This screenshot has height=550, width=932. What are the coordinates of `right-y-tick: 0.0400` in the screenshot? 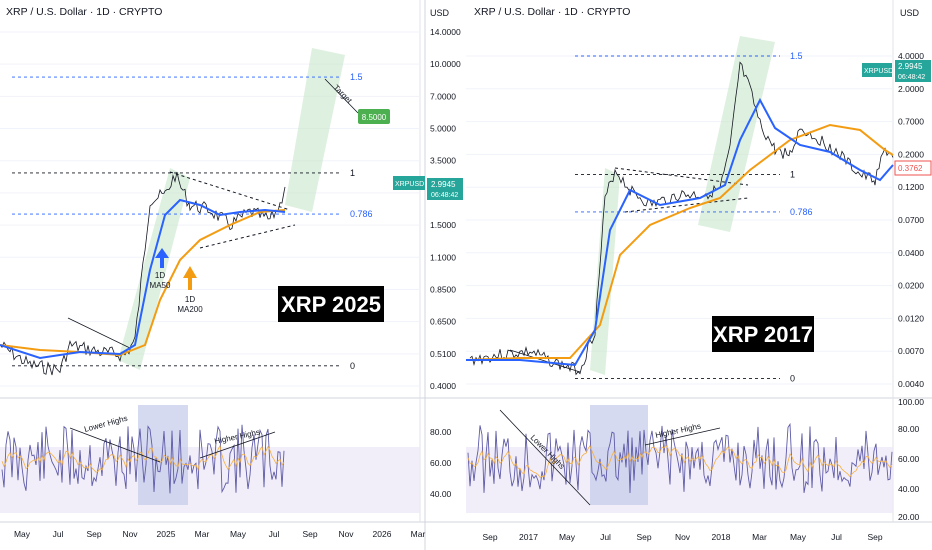 It's located at (911, 253).